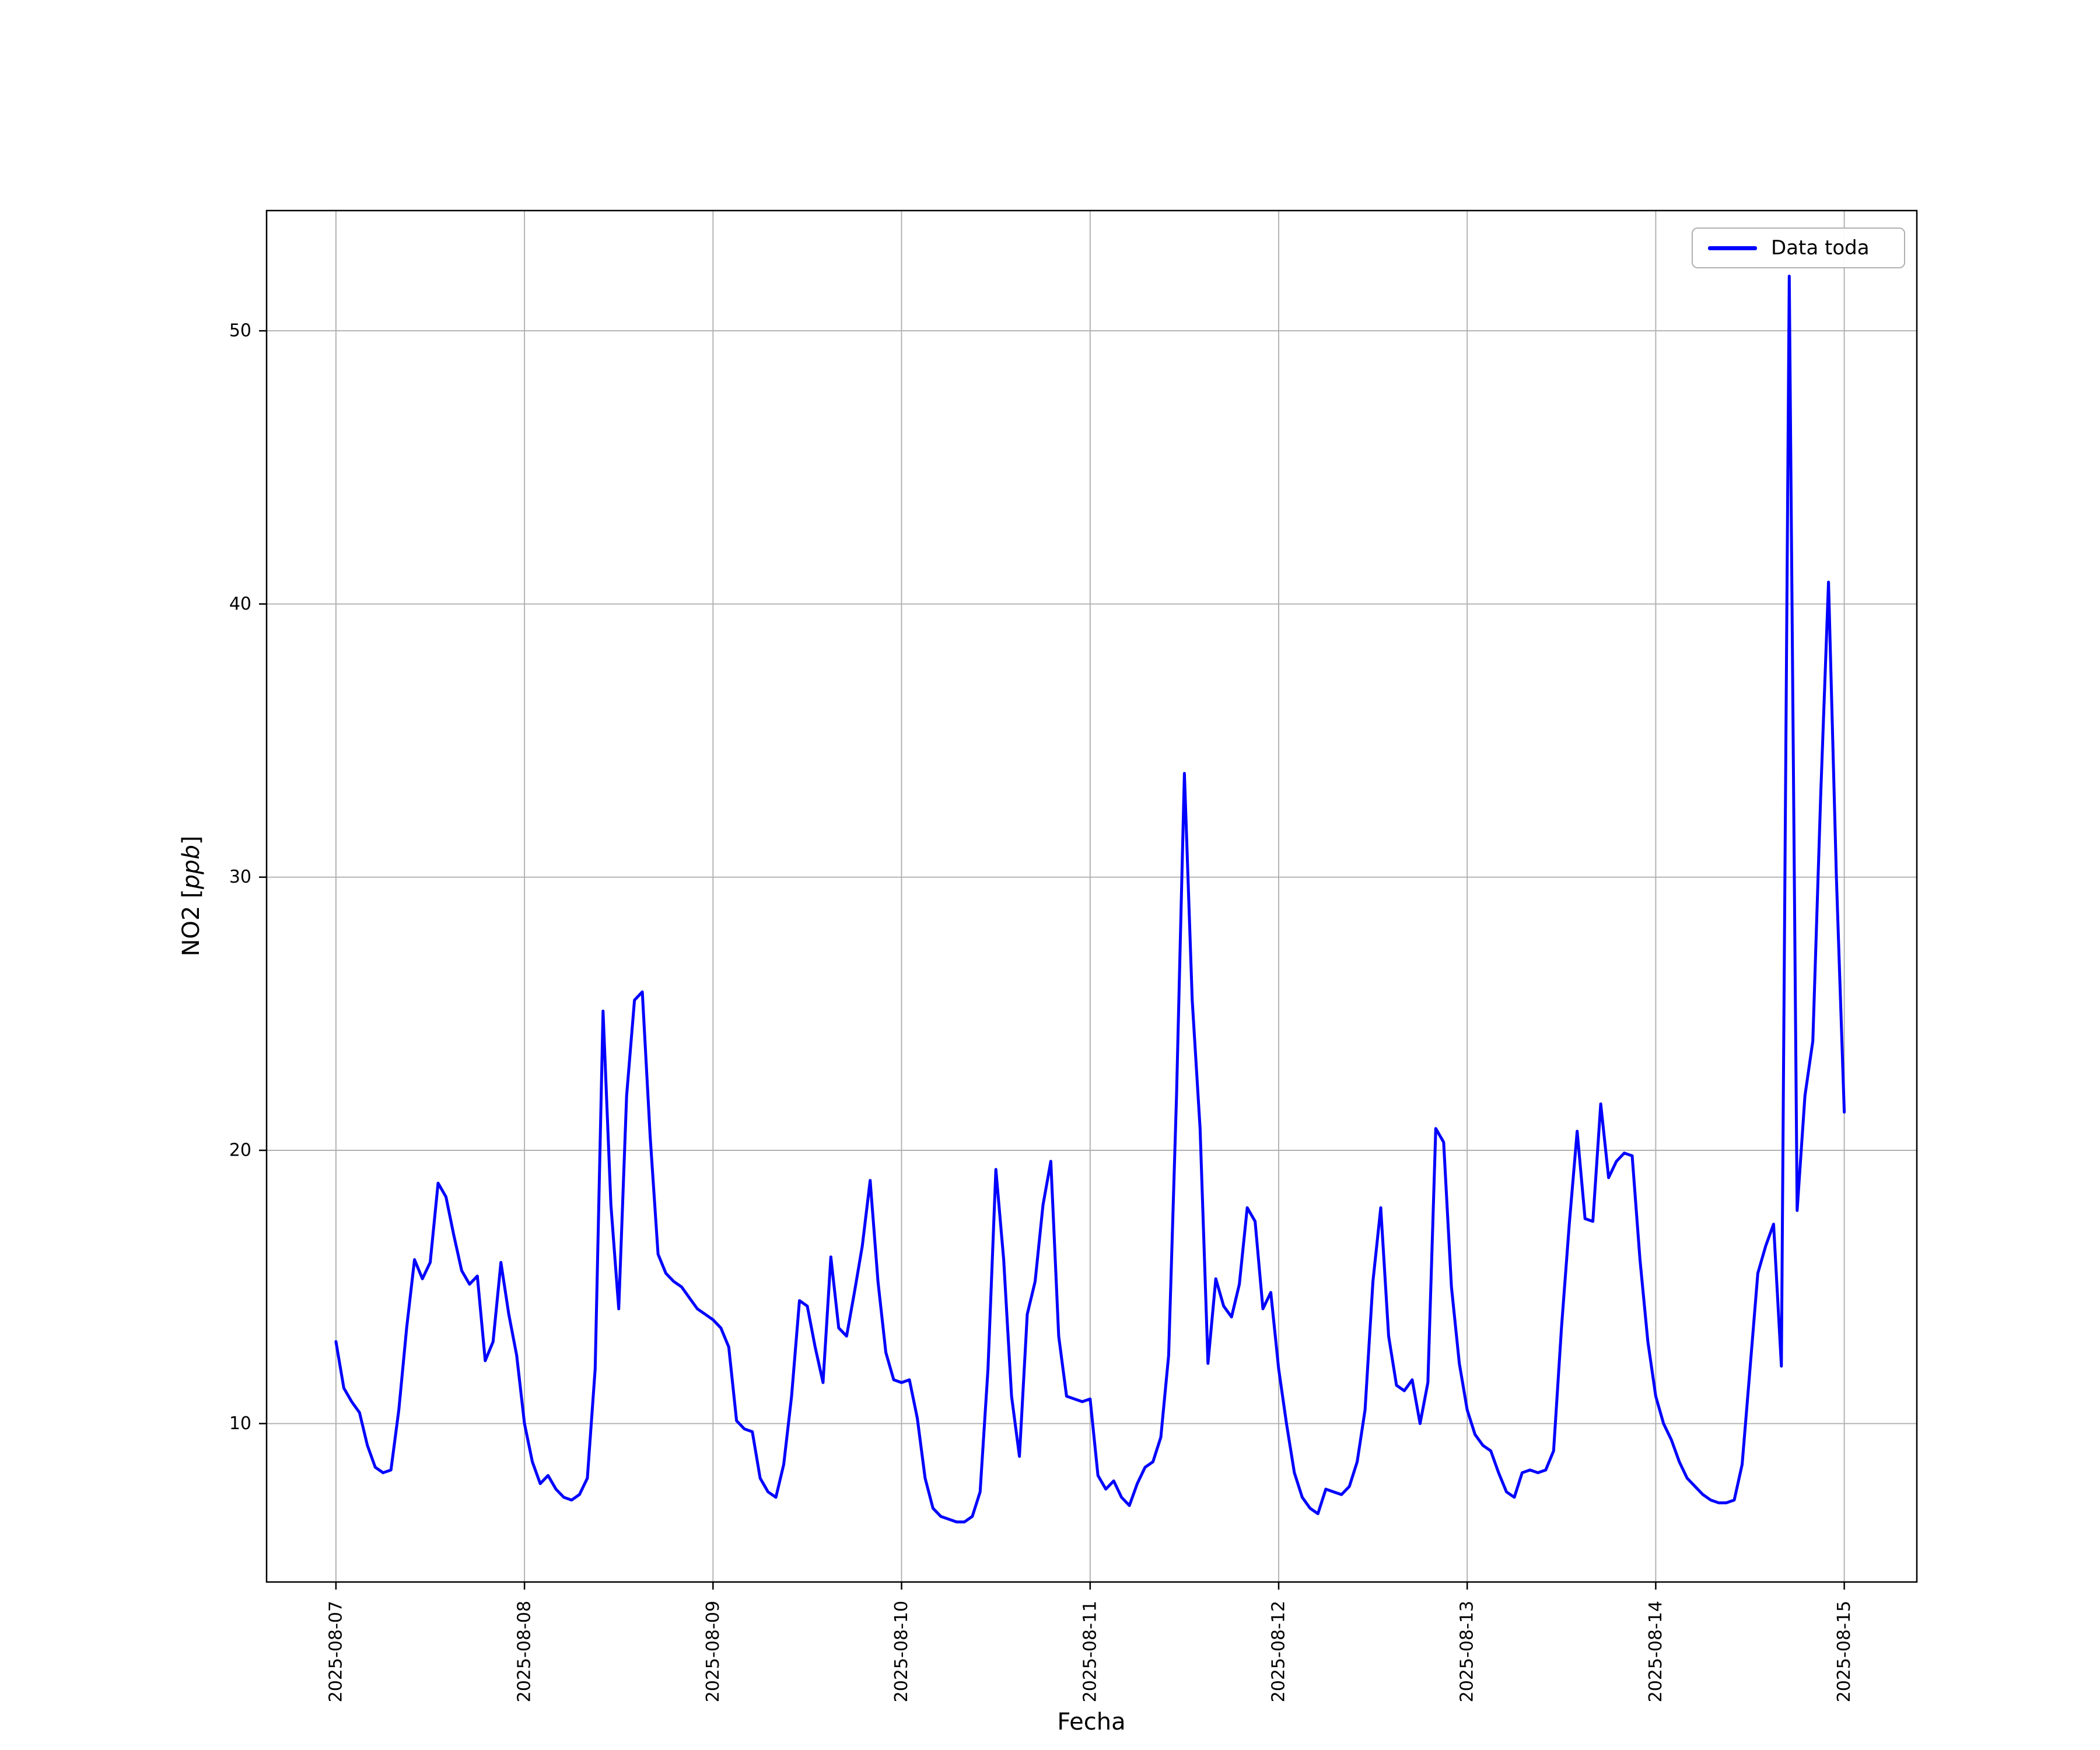 The height and width of the screenshot is (1750, 2100). I want to click on x-tick-label: 2025-08-12, so click(1279, 1651).